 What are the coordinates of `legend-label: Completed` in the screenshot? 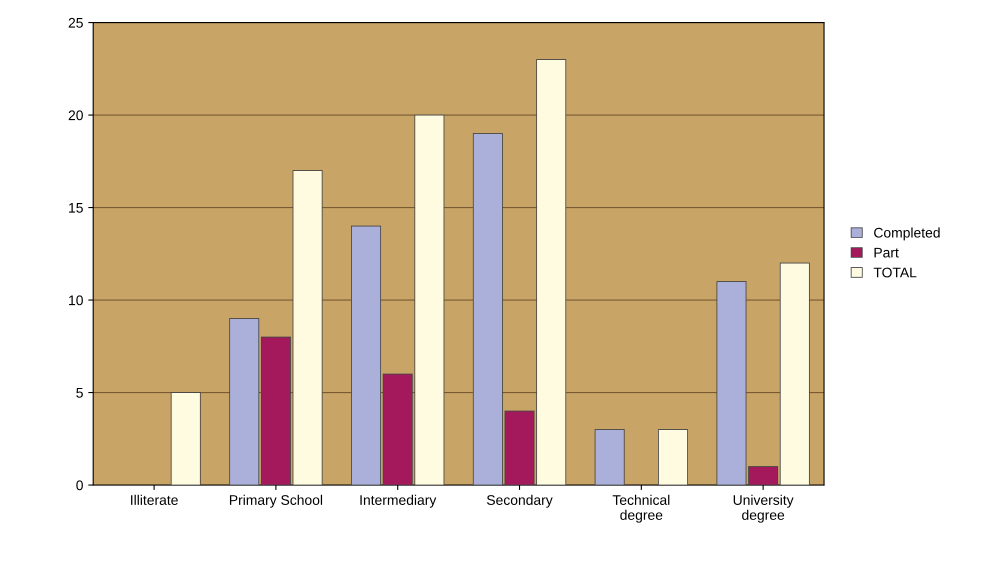 It's located at (907, 233).